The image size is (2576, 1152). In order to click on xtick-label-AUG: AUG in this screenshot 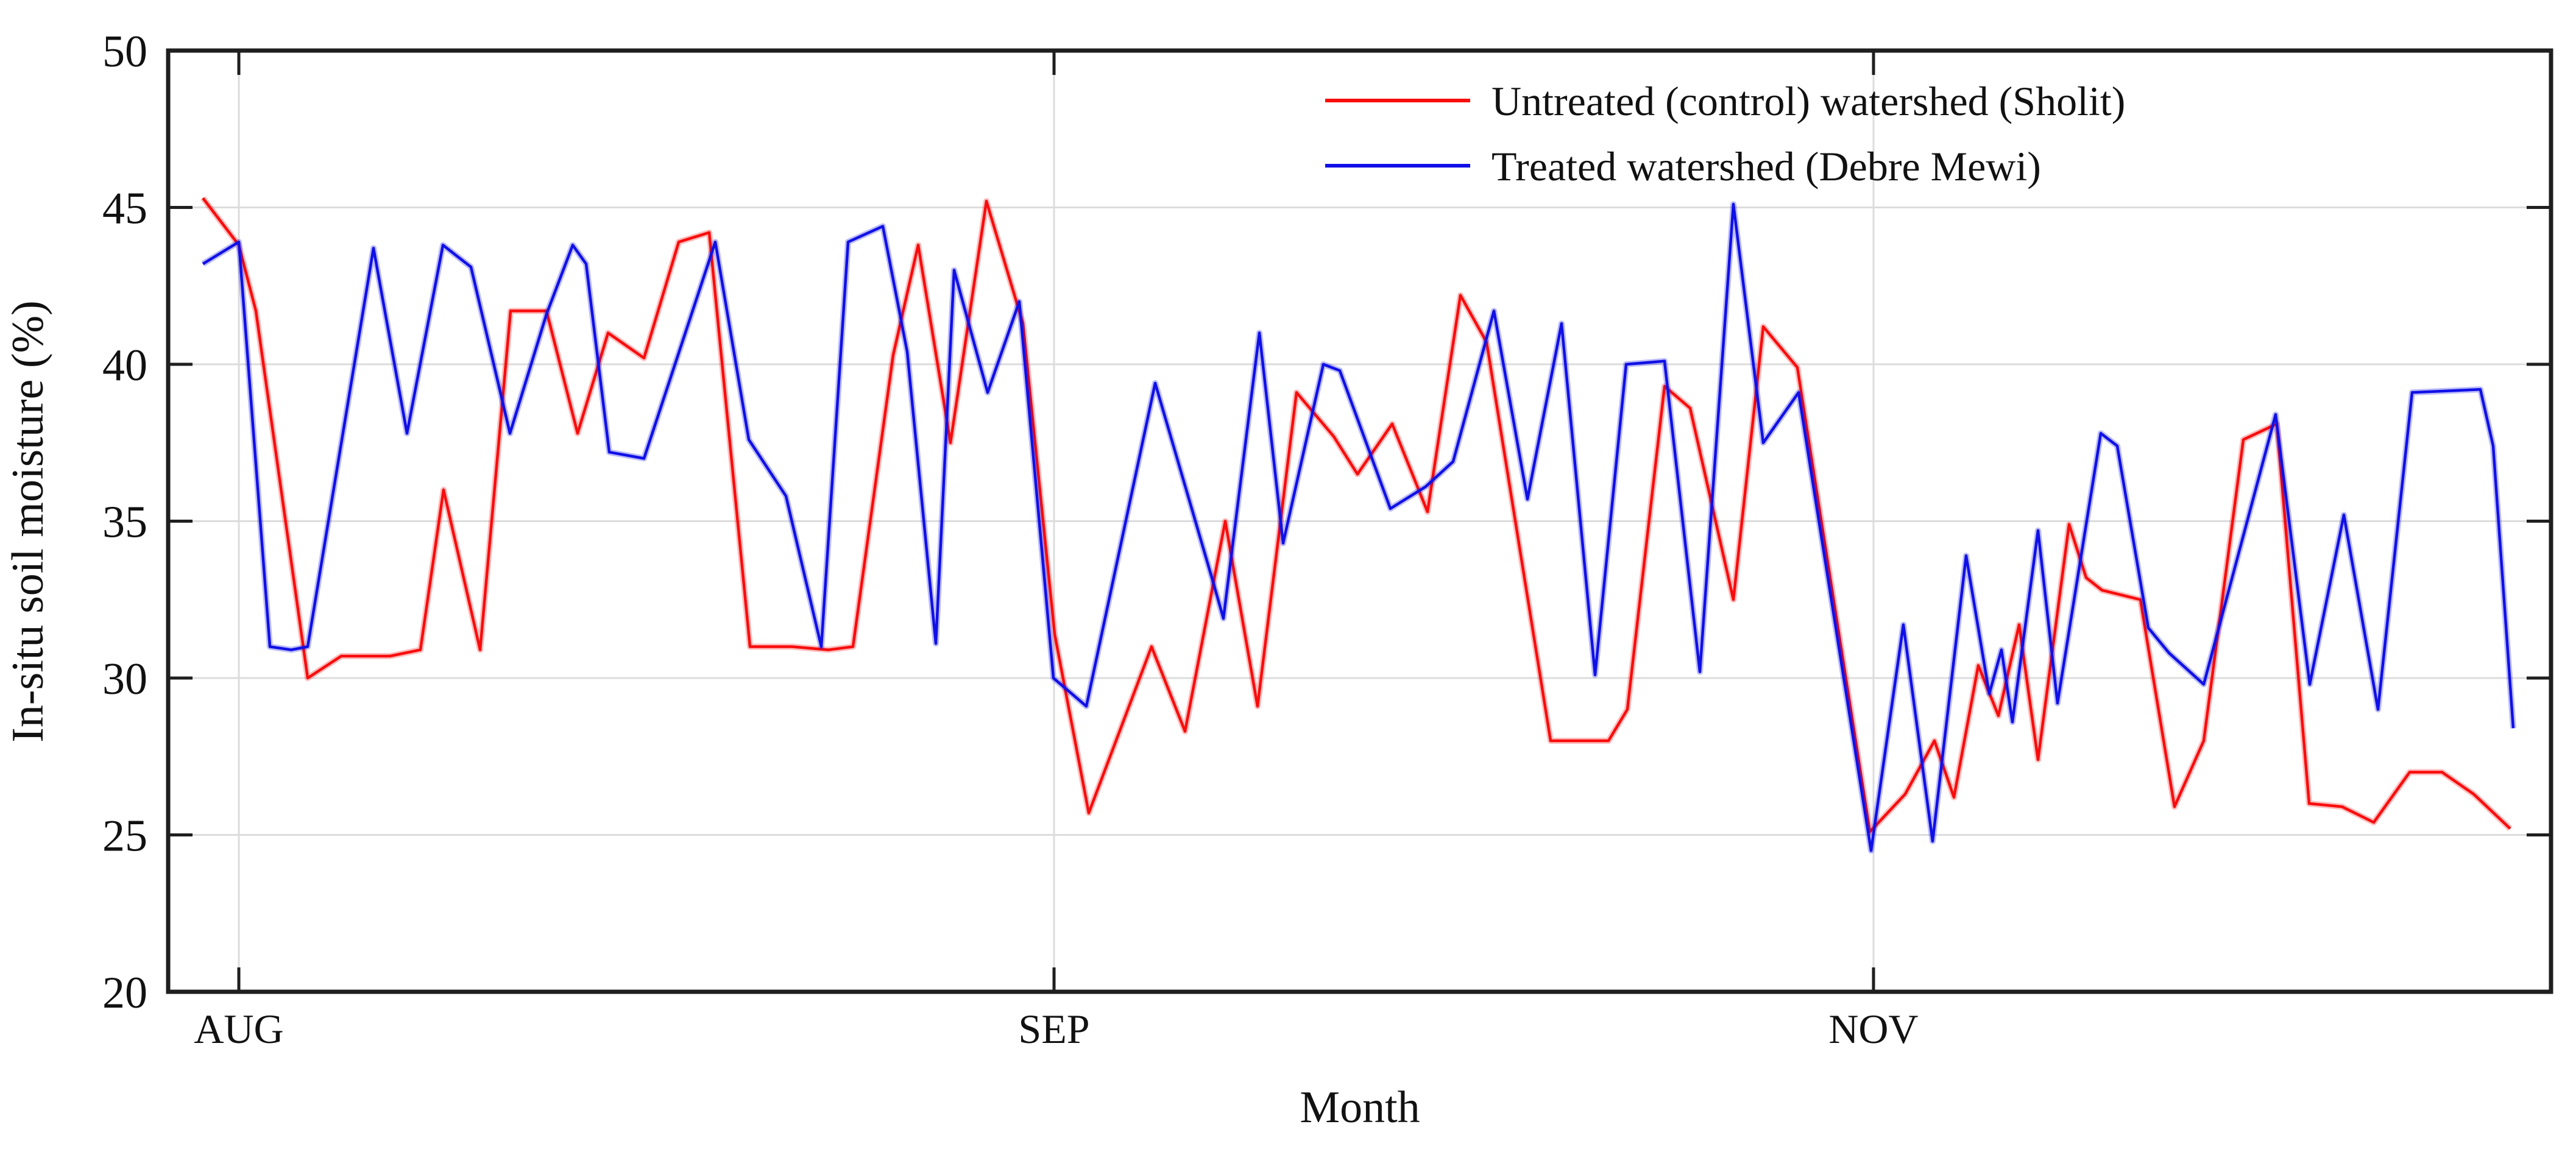, I will do `click(238, 1029)`.